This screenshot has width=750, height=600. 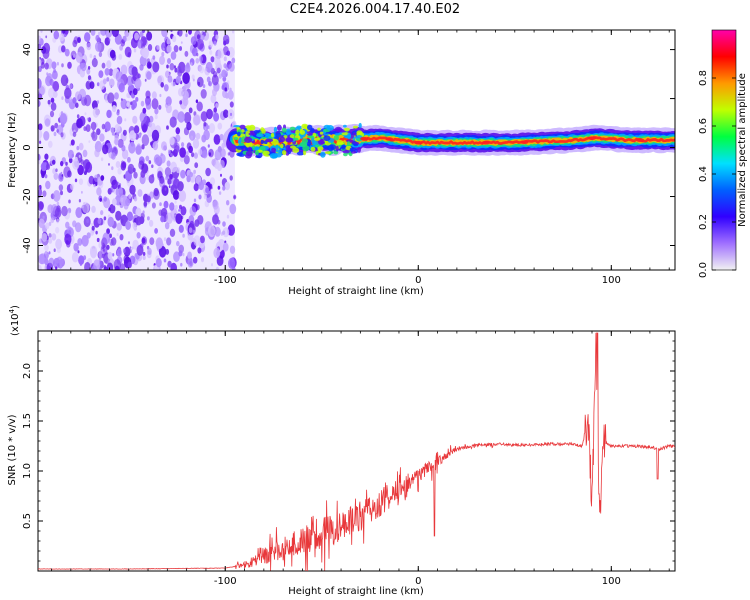 I want to click on snr-scale-prefix: (x10, so click(x=15, y=324).